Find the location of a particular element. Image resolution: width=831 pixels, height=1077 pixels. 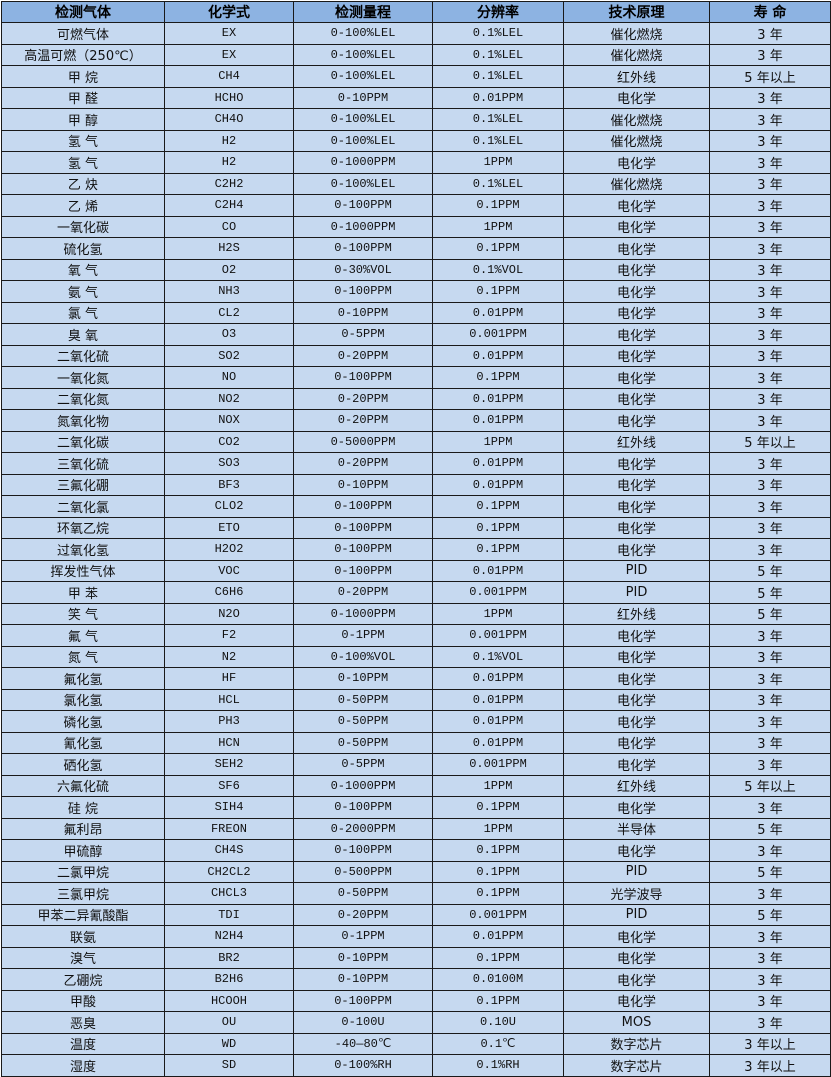

cell-gas: 二氯甲烷 is located at coordinates (83, 871).